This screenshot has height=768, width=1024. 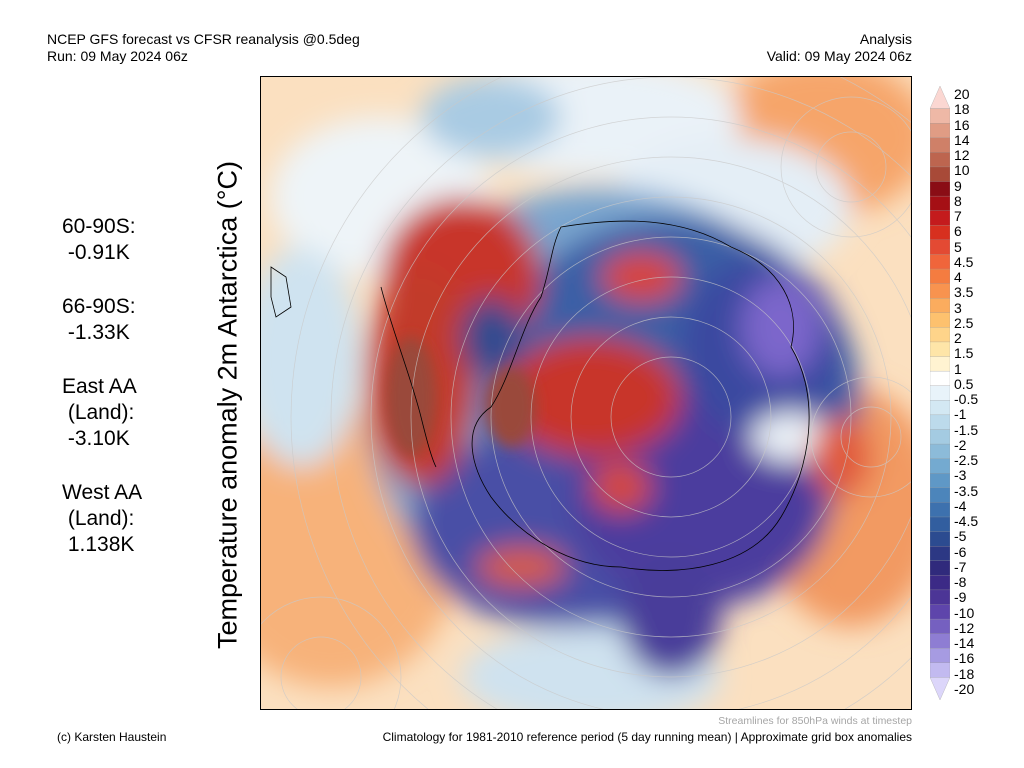 I want to click on stat-block: 66-90S: -1.33K, so click(x=102, y=320).